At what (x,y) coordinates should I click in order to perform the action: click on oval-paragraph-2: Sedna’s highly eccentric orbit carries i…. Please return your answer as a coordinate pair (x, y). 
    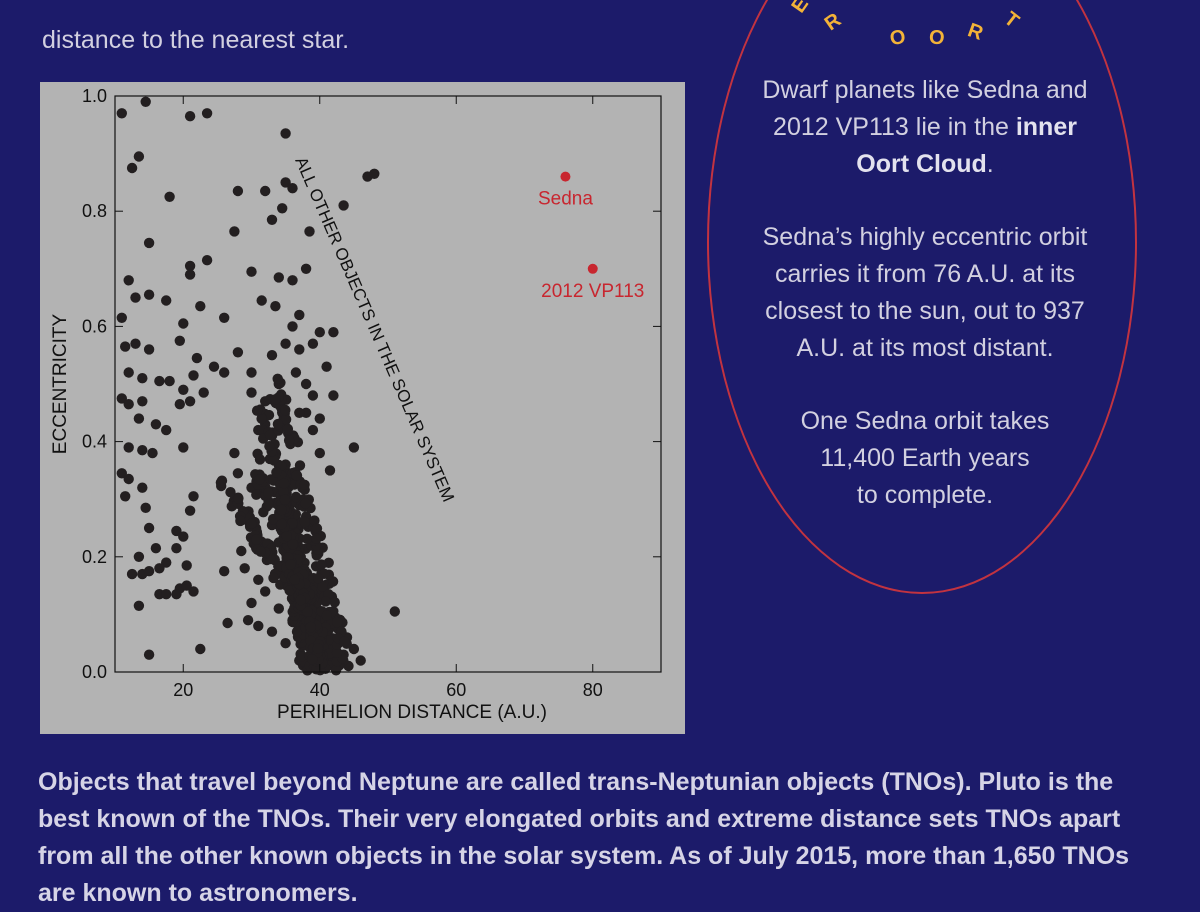
    Looking at the image, I should click on (925, 292).